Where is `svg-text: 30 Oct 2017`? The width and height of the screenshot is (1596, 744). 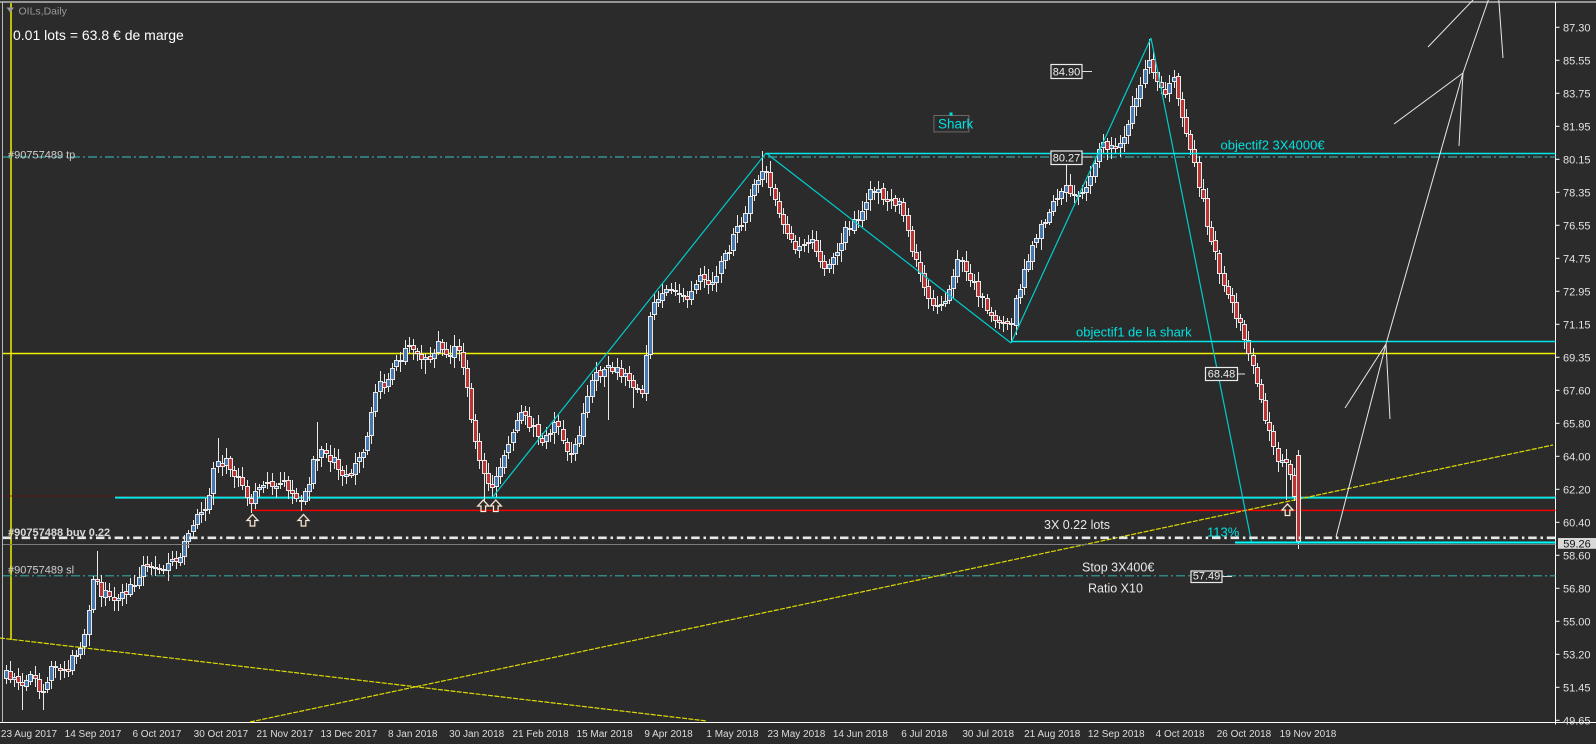 svg-text: 30 Oct 2017 is located at coordinates (221, 734).